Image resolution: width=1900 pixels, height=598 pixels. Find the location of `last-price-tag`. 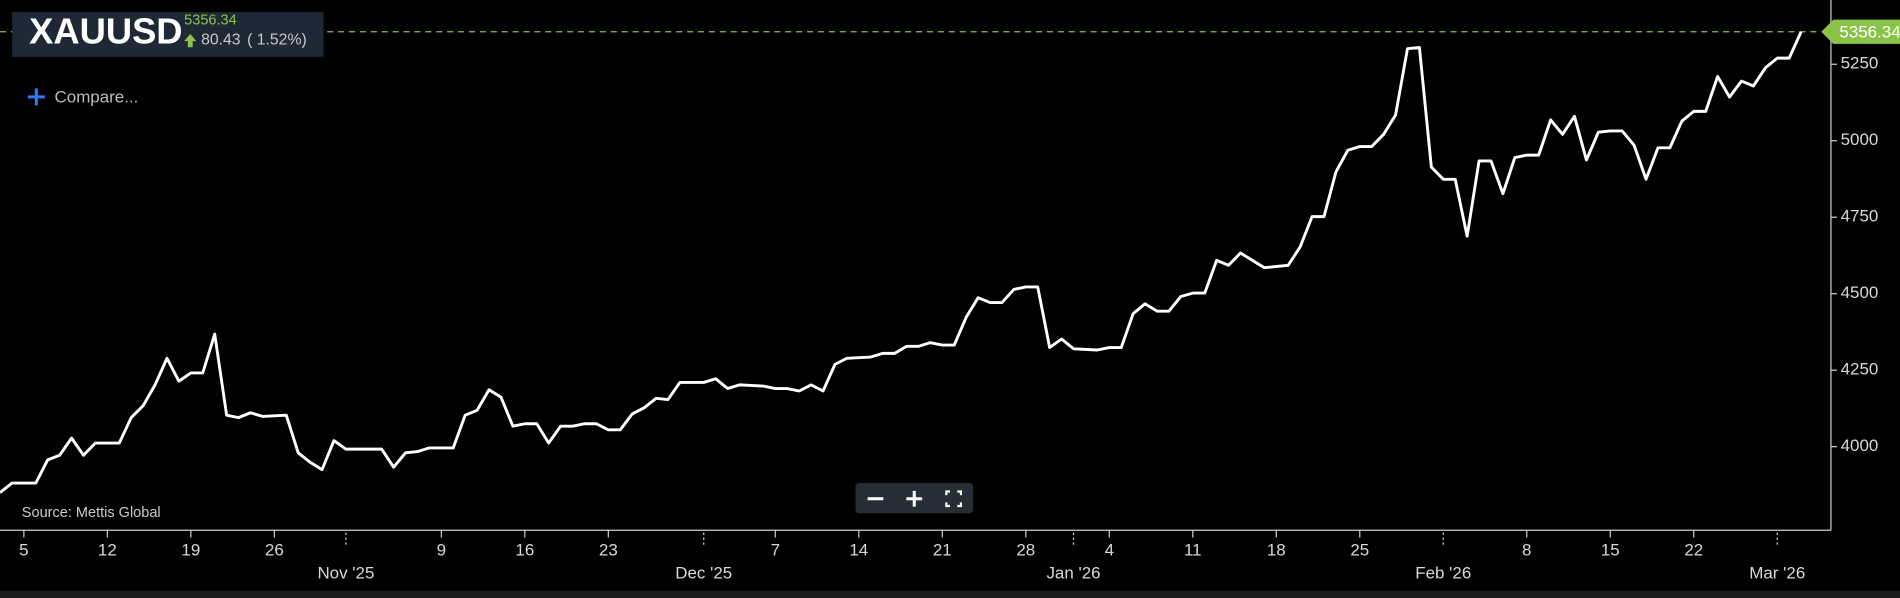

last-price-tag is located at coordinates (1860, 31).